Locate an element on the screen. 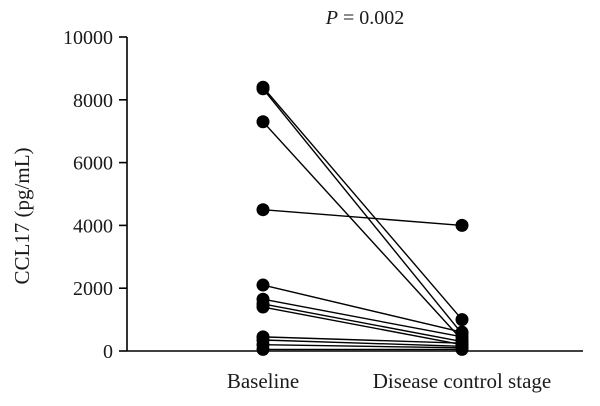 Image resolution: width=600 pixels, height=406 pixels. y-tick-label: 10000 is located at coordinates (88, 38).